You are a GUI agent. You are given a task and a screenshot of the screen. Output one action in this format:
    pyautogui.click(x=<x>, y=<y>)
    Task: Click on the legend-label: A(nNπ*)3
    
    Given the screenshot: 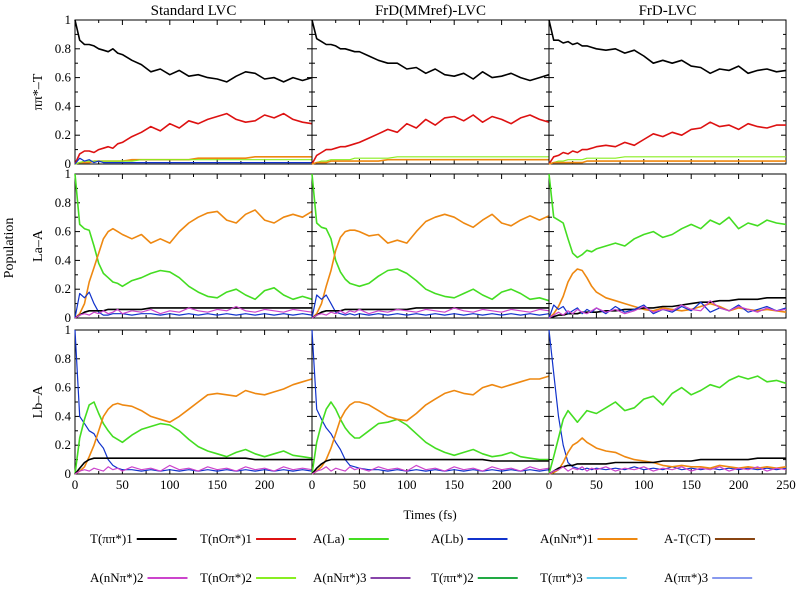 What is the action you would take?
    pyautogui.click(x=340, y=577)
    